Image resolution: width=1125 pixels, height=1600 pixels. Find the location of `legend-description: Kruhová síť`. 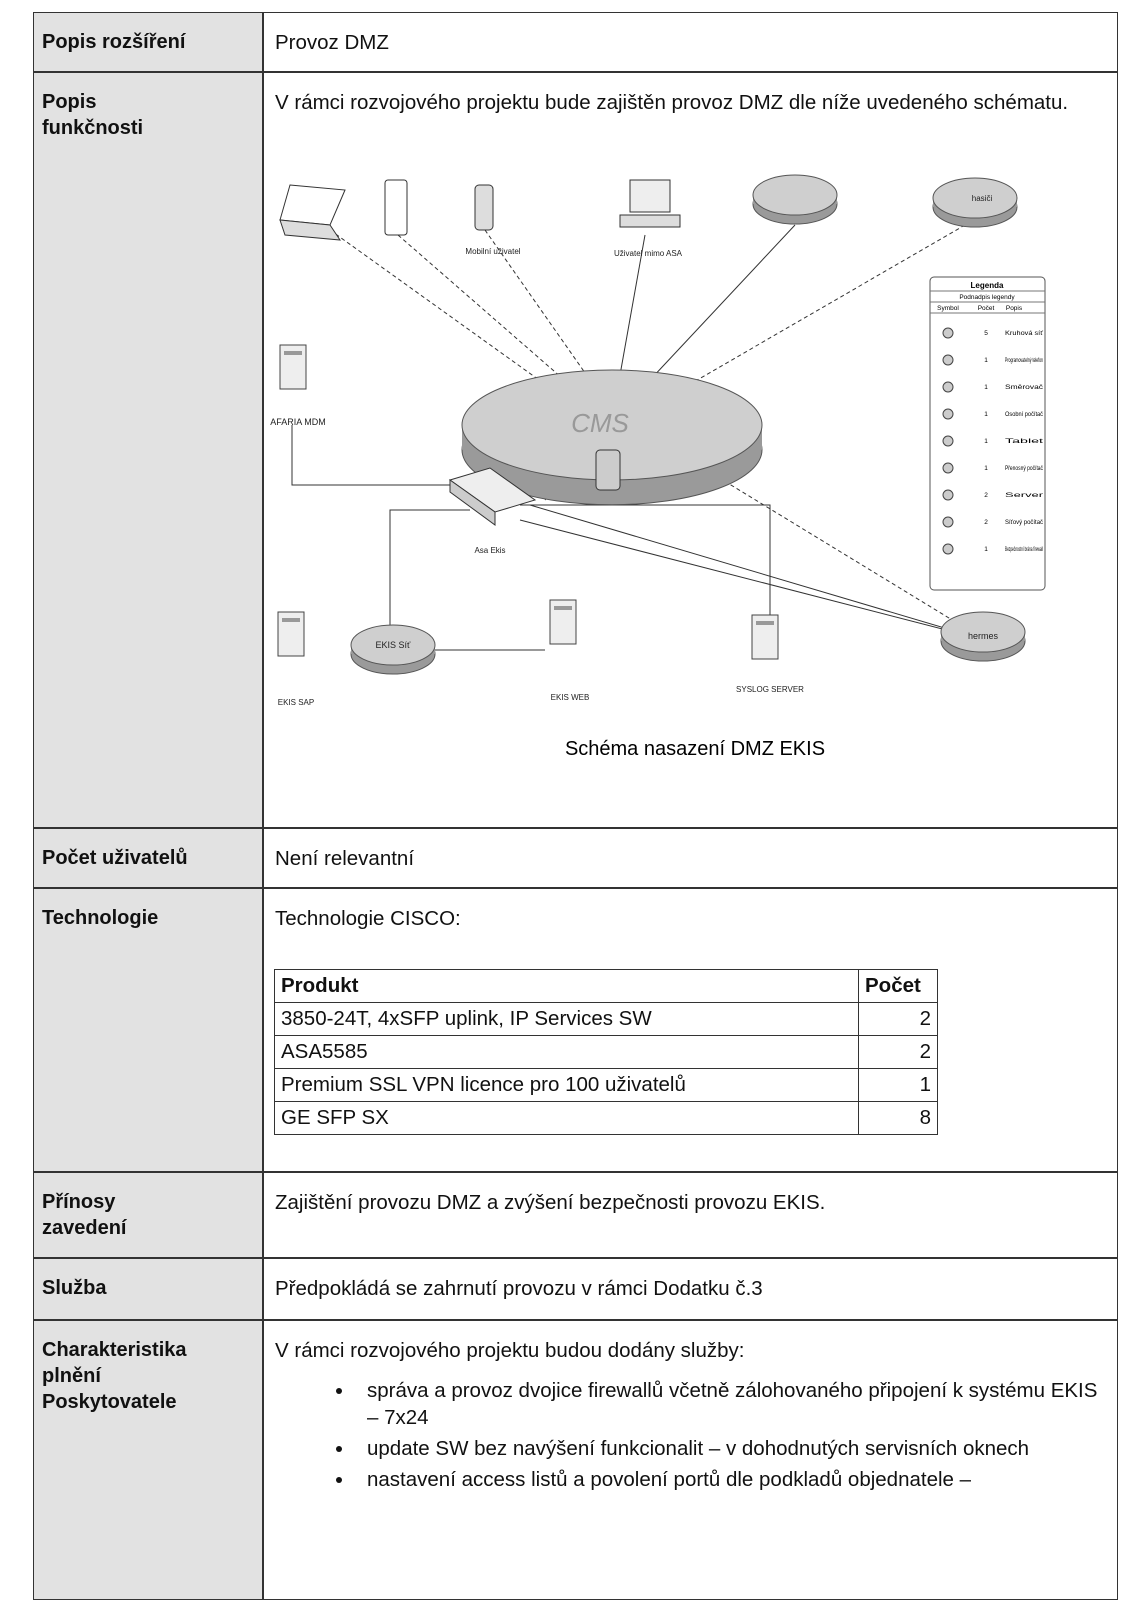

legend-description: Kruhová síť is located at coordinates (1024, 334).